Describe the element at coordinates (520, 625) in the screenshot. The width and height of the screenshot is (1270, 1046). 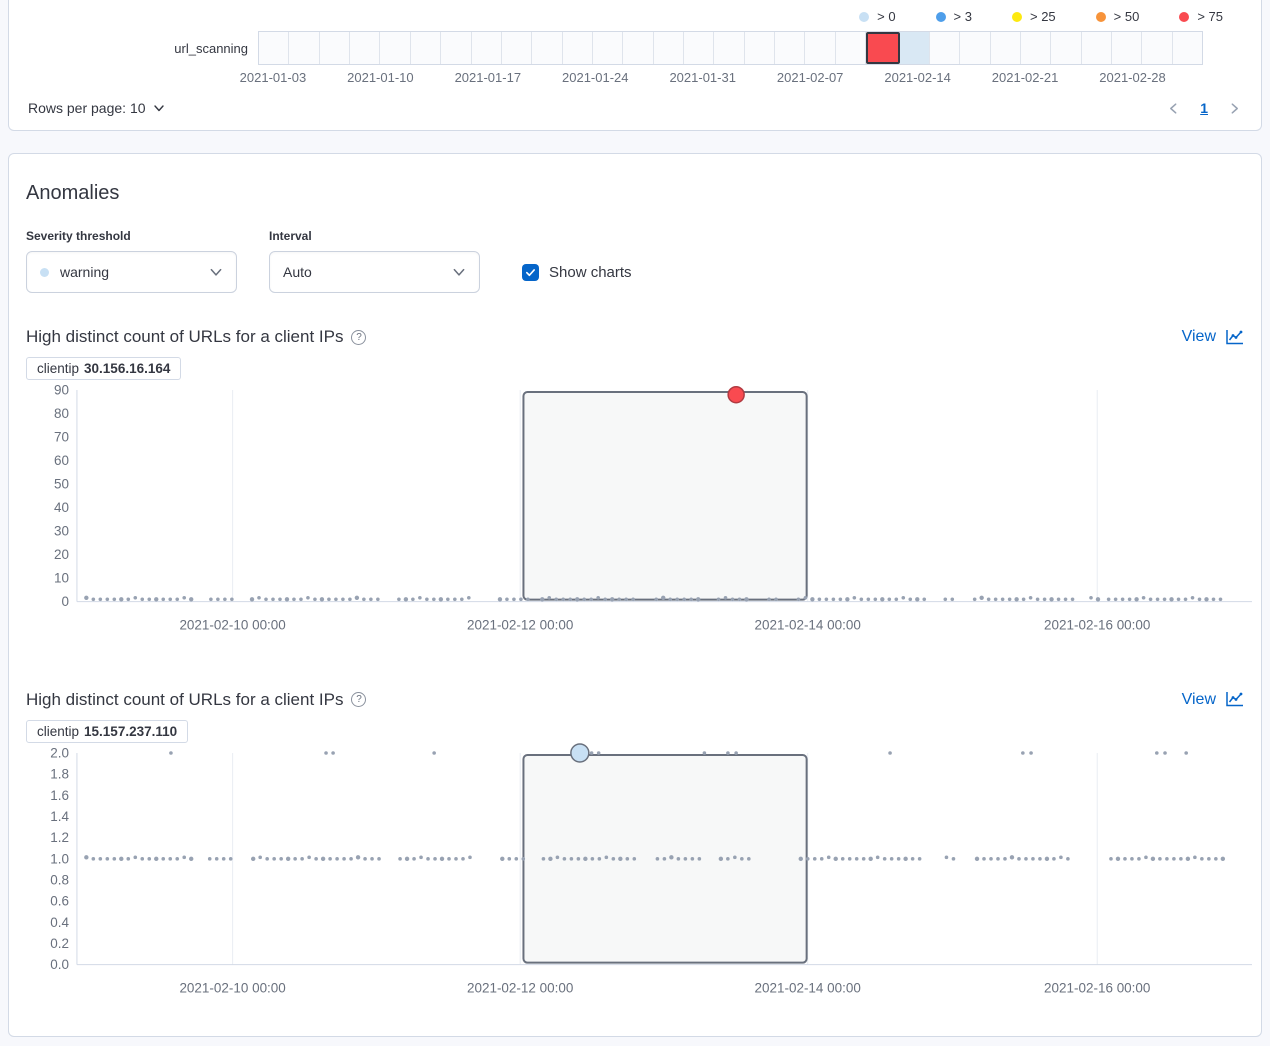
I see `x-axis-tick-label: 2021-02-12 00:00` at that location.